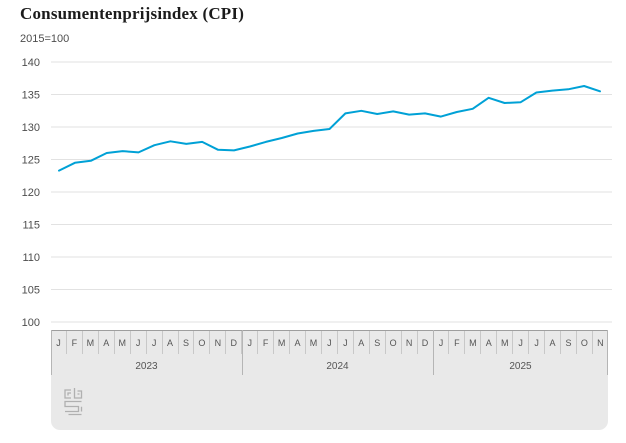 The width and height of the screenshot is (626, 443). What do you see at coordinates (31, 63) in the screenshot?
I see `y-axis-label: 140` at bounding box center [31, 63].